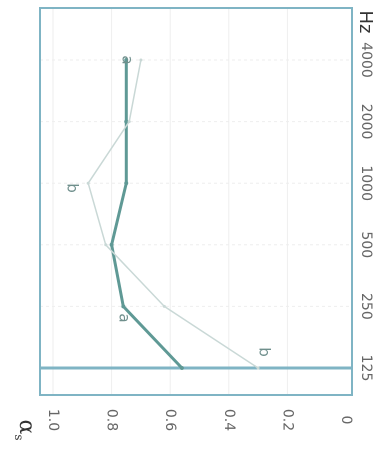 The image size is (376, 450). I want to click on series-line-a, so click(147, 214).